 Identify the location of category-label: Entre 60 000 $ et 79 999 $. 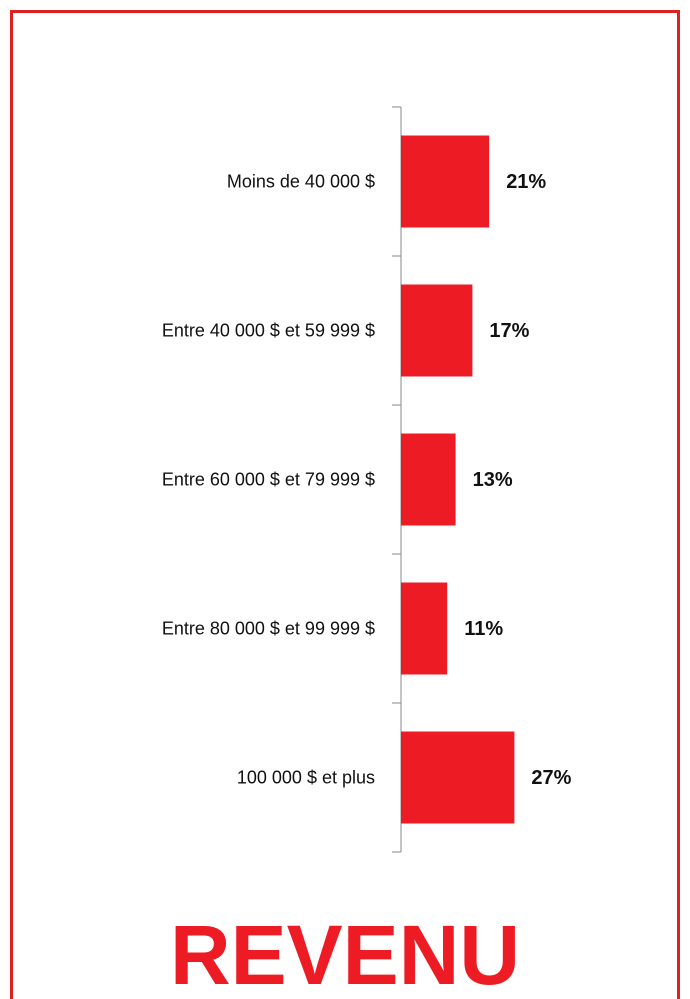
(268, 479).